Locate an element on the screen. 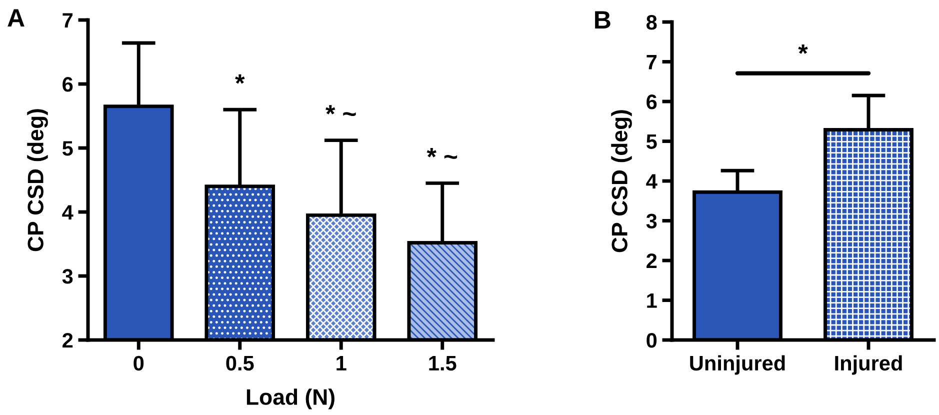 The height and width of the screenshot is (415, 939). y-tick-label: 8 is located at coordinates (651, 22).